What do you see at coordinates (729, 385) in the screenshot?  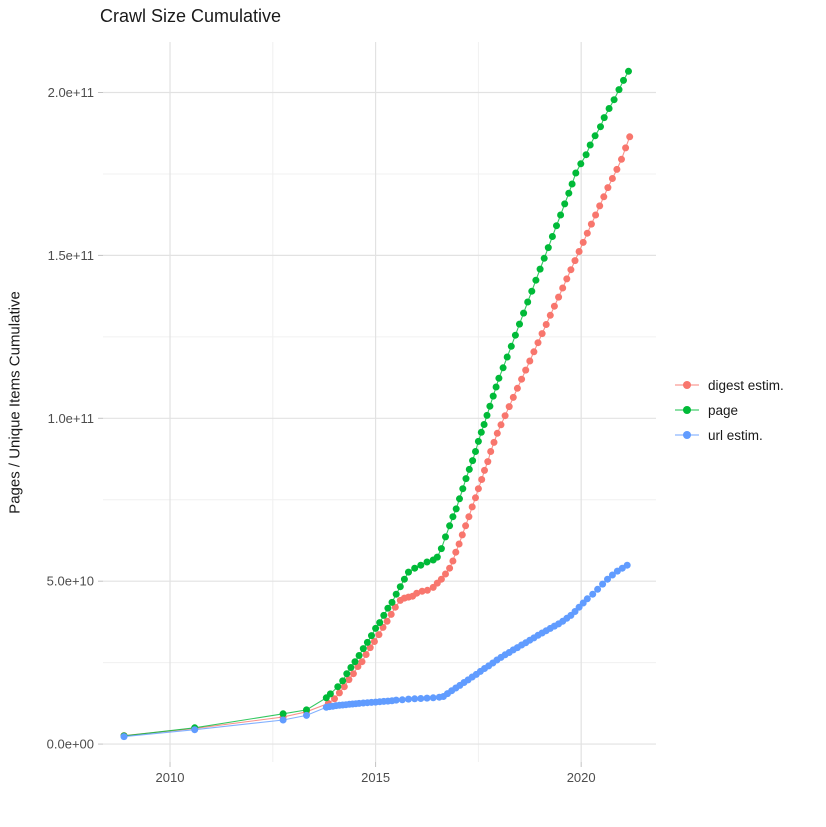 I see `legend-item-digest-estim: digest estim.` at bounding box center [729, 385].